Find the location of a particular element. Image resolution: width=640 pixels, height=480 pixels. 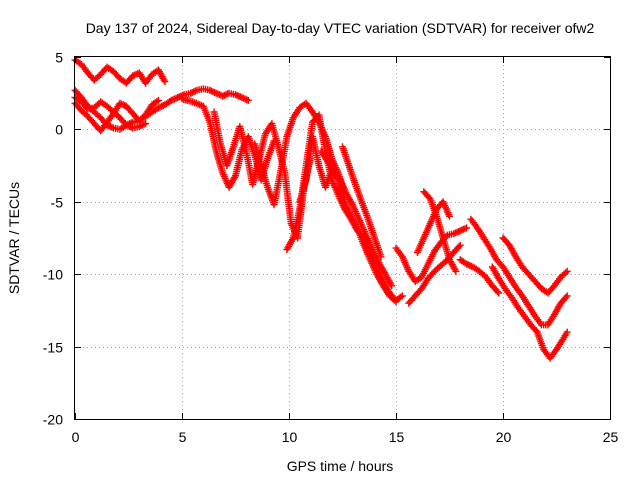

x-tick-label: 25 is located at coordinates (611, 437).